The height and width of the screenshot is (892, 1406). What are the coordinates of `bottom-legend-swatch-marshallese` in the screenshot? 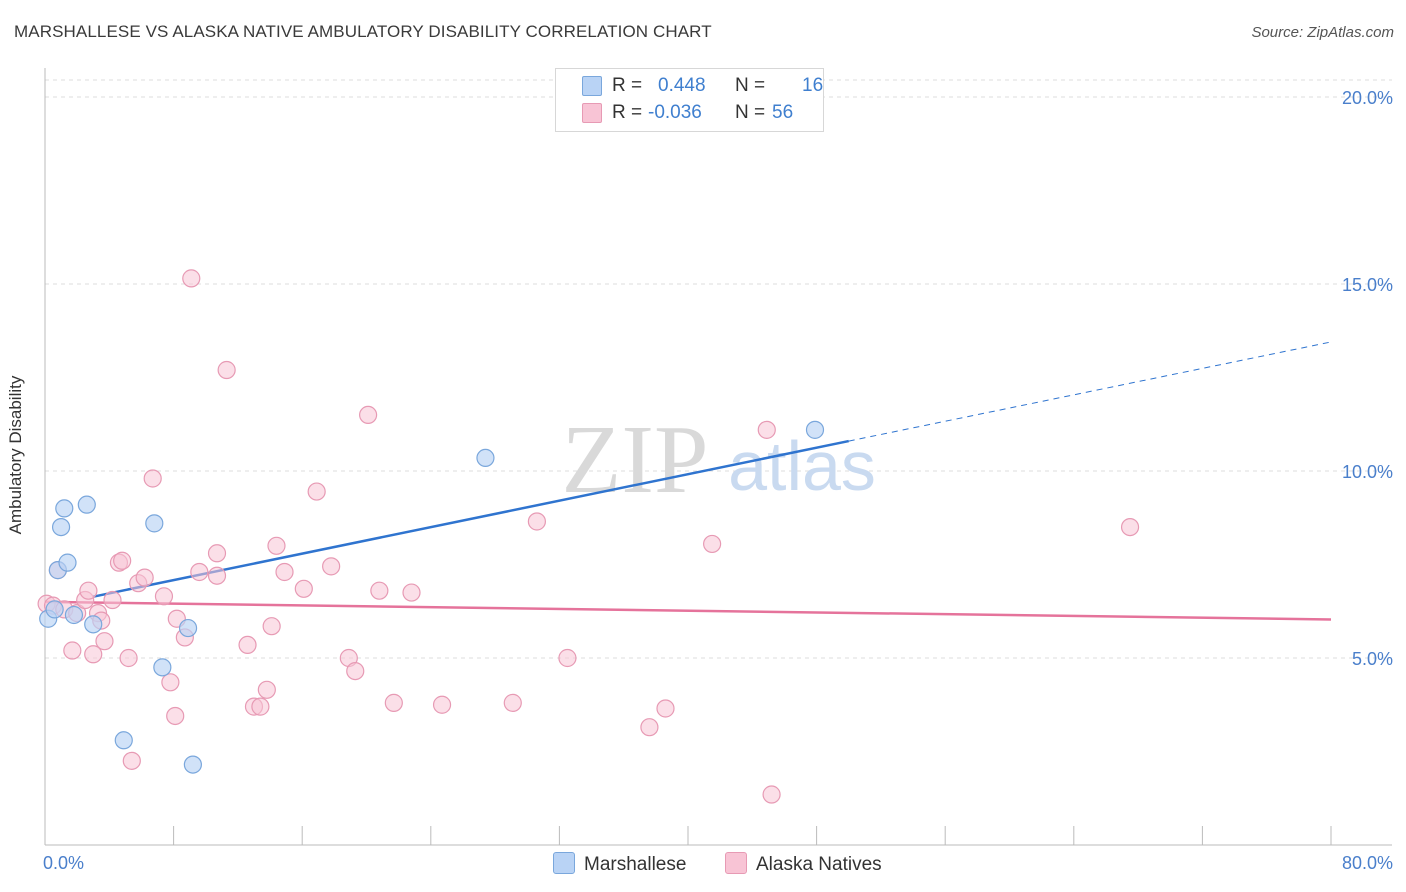 It's located at (564, 863).